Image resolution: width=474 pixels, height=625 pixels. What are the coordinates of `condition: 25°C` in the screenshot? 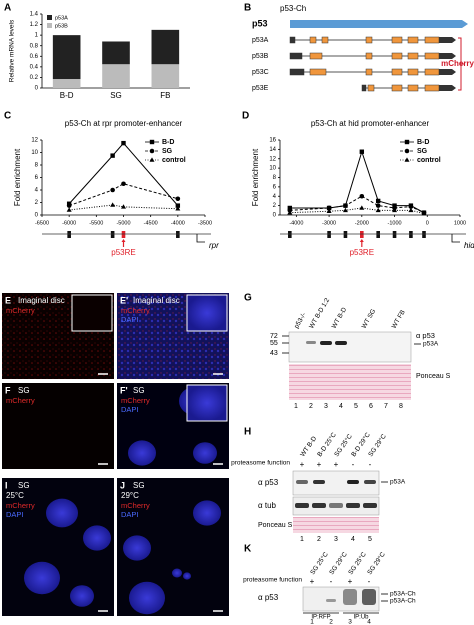 It's located at (15, 495).